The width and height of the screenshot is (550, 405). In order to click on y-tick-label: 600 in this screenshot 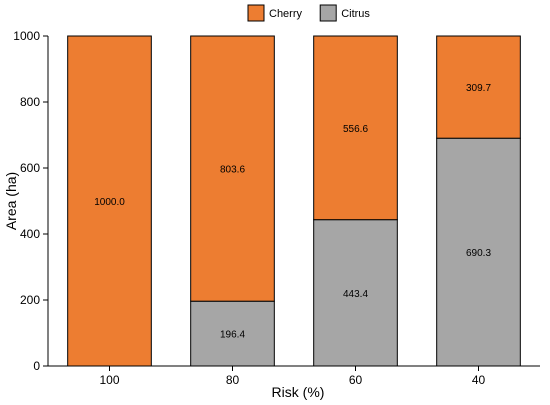, I will do `click(30, 168)`.